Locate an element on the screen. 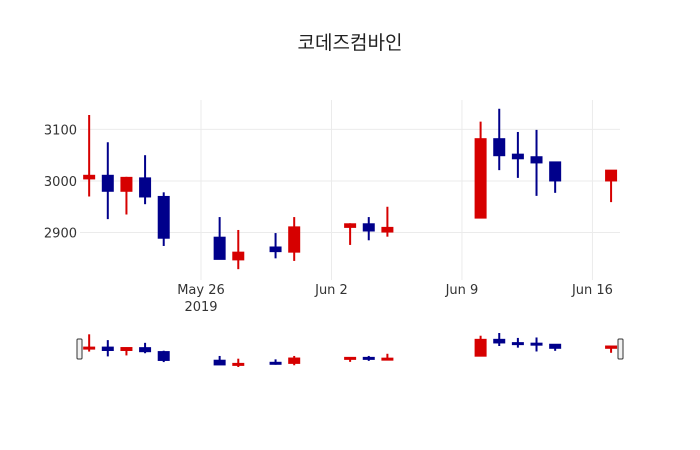  y-axis: 2900 3000 3100 is located at coordinates (60, 182).